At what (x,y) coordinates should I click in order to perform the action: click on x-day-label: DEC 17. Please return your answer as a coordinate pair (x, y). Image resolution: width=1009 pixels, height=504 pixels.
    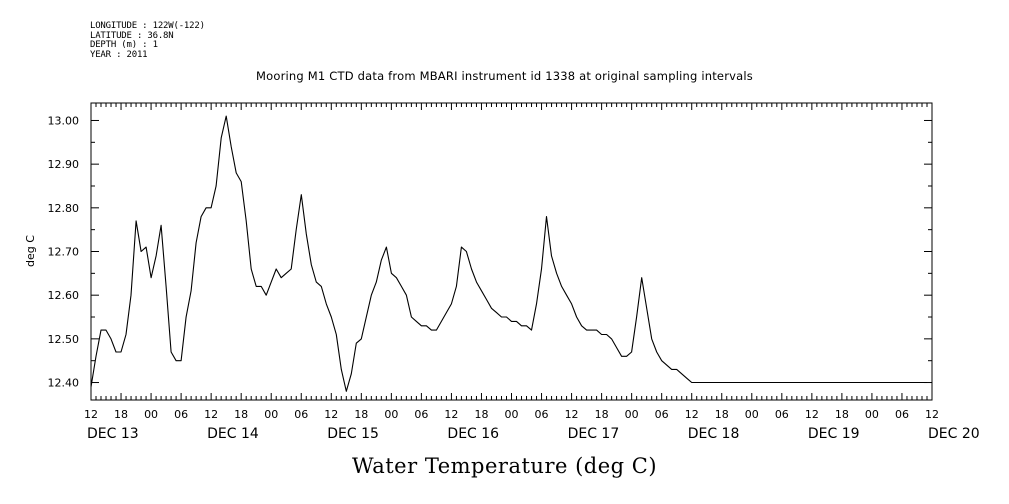
    Looking at the image, I should click on (594, 434).